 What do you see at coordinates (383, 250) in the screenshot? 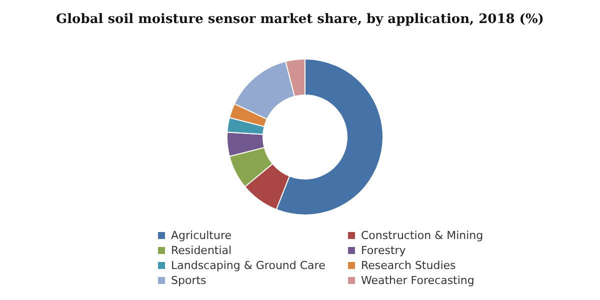
I see `legend-label: Forestry` at bounding box center [383, 250].